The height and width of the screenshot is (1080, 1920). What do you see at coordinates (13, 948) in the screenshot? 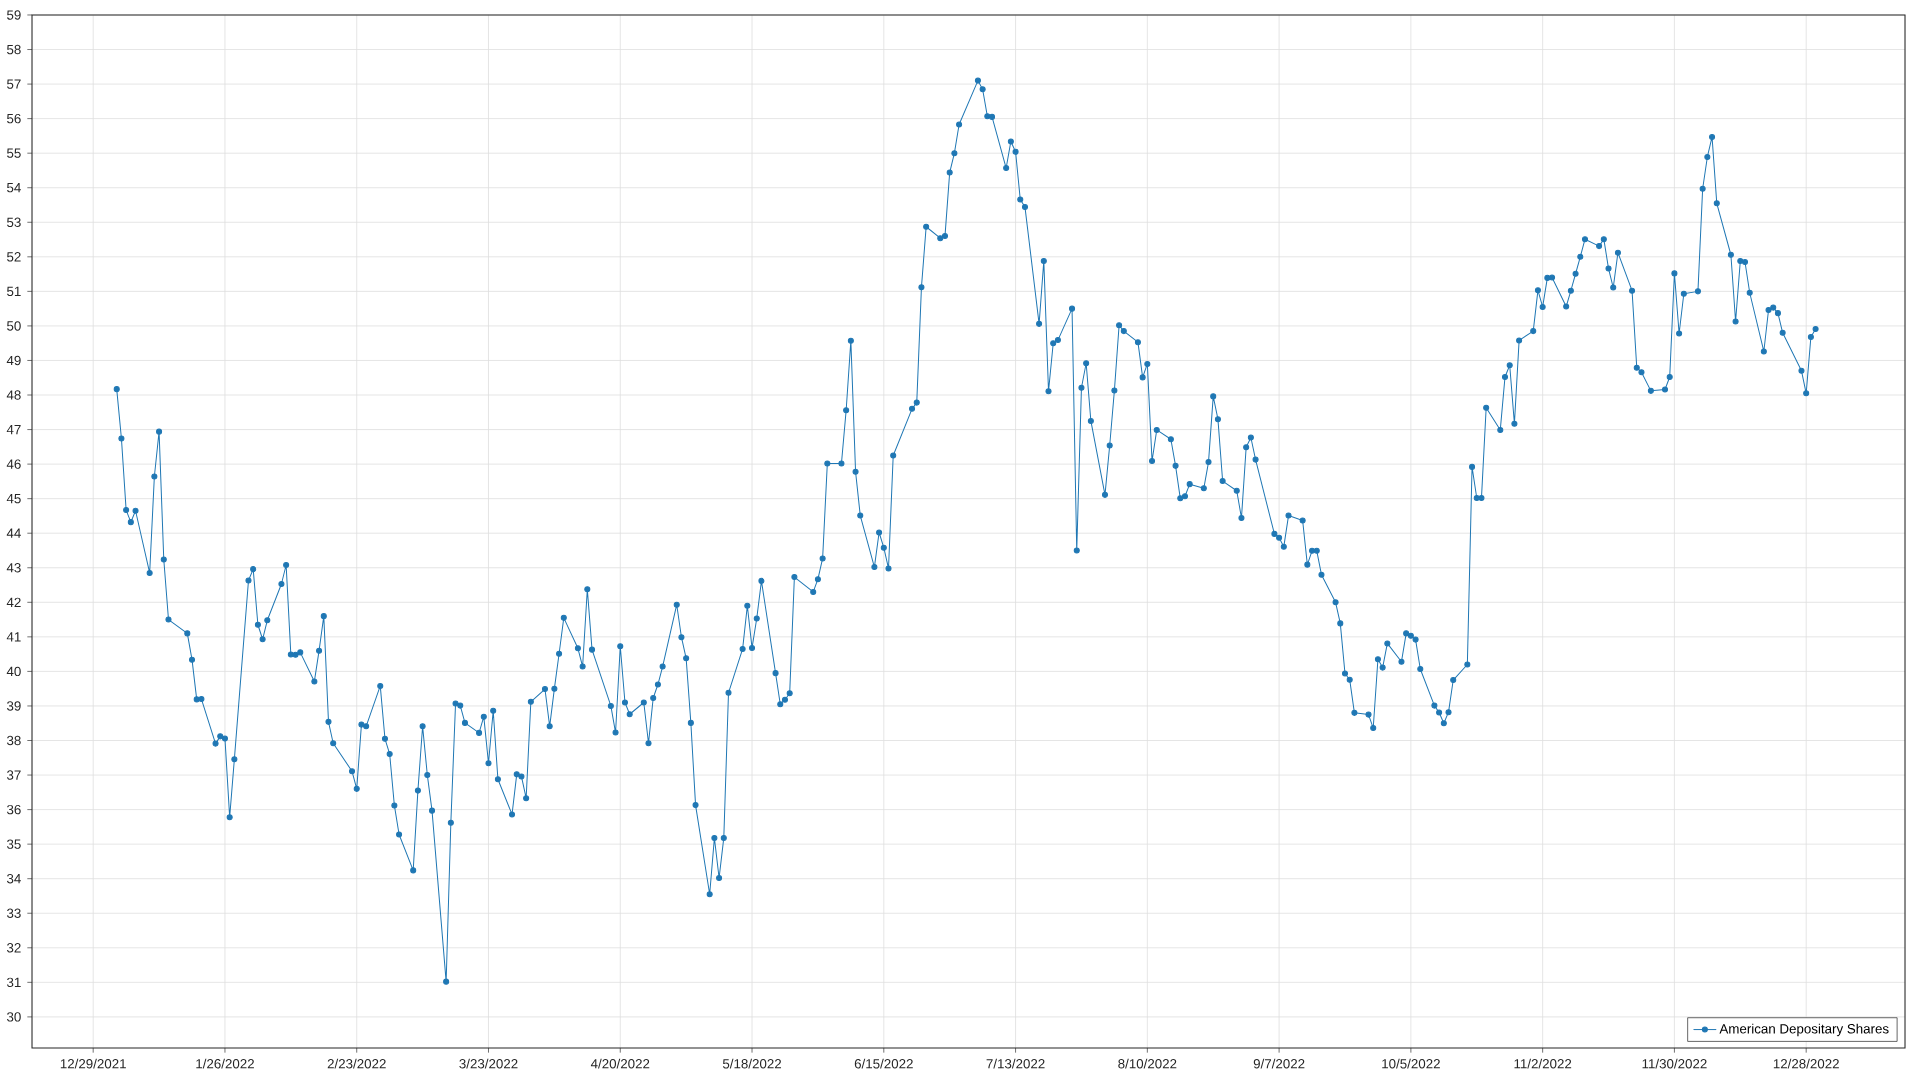
I see `y-tick-label: 32` at bounding box center [13, 948].